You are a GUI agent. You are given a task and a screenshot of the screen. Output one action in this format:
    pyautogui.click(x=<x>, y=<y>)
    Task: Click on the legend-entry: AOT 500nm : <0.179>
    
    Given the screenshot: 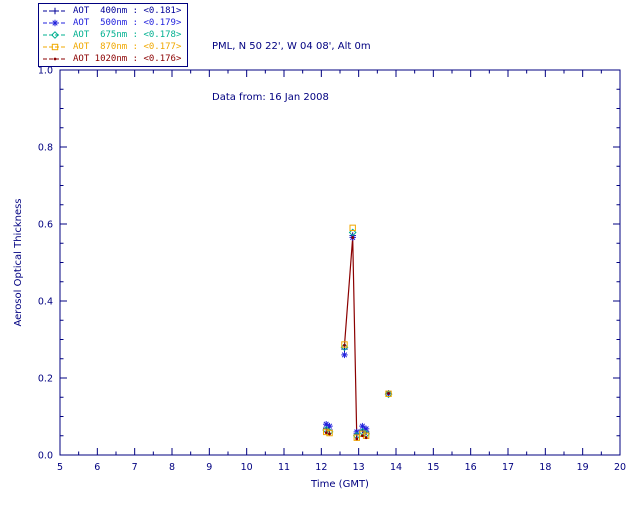 What is the action you would take?
    pyautogui.click(x=111, y=23)
    